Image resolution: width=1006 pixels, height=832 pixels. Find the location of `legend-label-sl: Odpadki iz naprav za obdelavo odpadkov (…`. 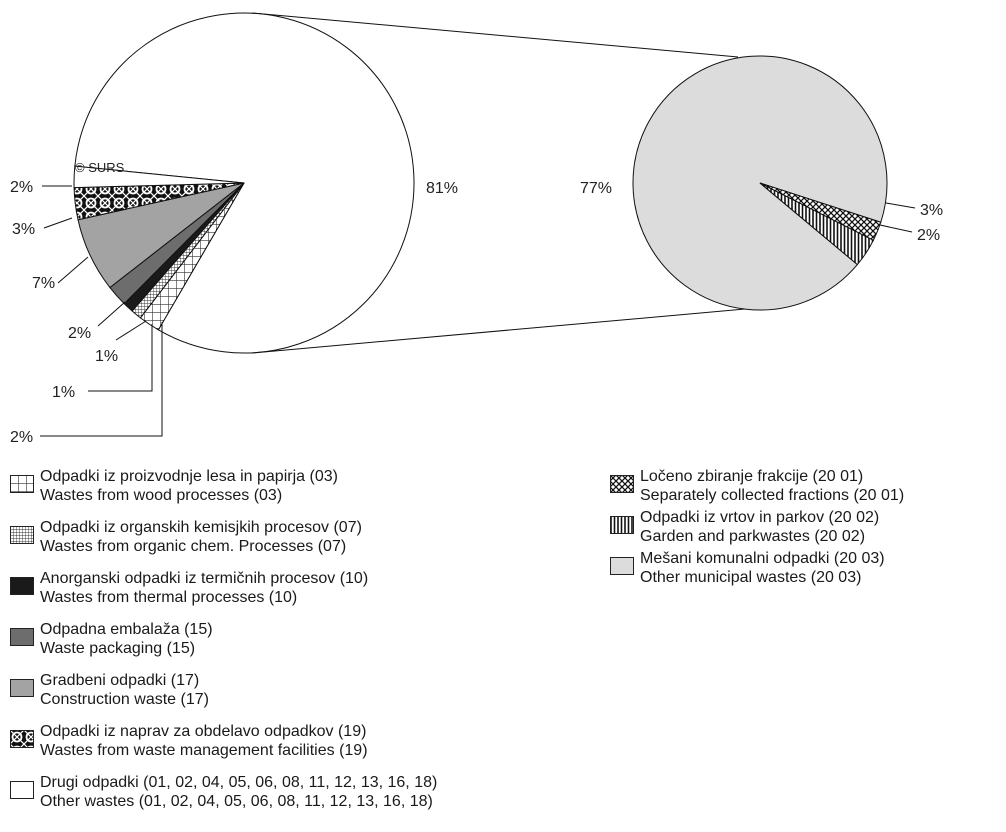

legend-label-sl: Odpadki iz naprav za obdelavo odpadkov (… is located at coordinates (203, 731).